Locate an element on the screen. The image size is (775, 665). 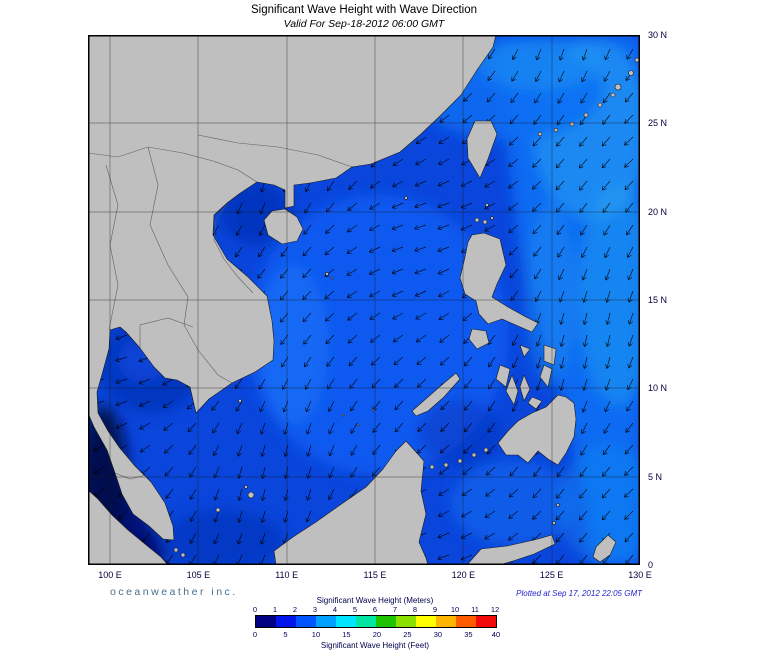
land-panay is located at coordinates (503, 376).